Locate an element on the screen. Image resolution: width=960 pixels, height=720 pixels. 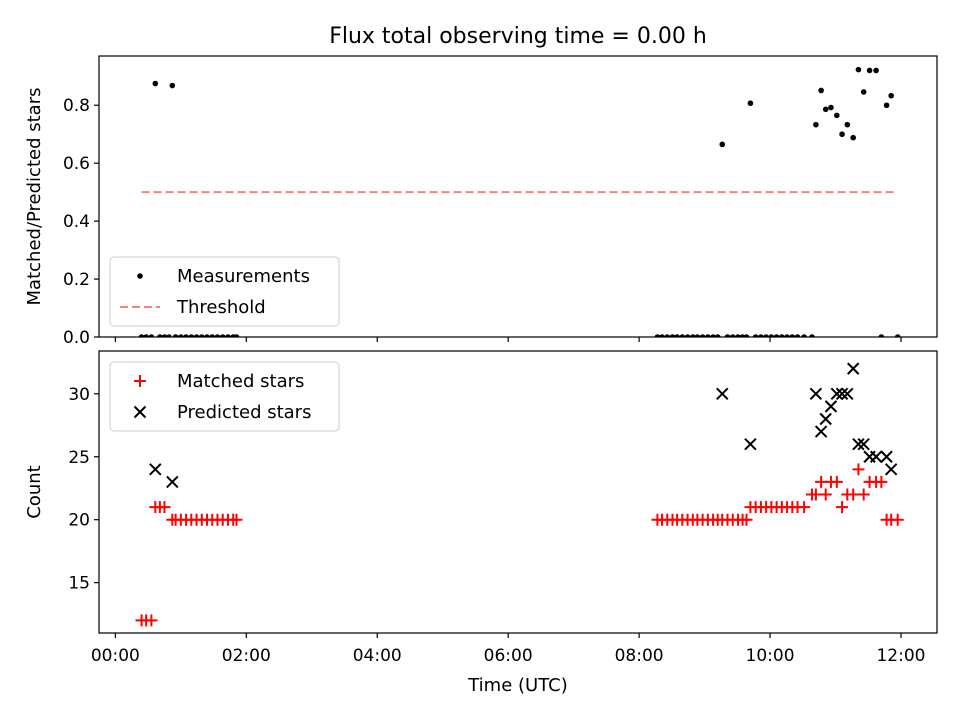
legend-label: Predicted stars is located at coordinates (244, 412).